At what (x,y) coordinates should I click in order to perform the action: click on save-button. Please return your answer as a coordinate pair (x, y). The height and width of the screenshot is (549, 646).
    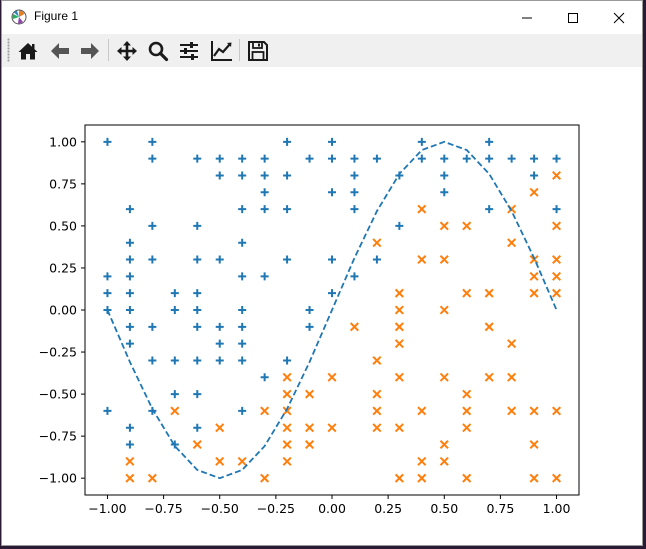
    Looking at the image, I should click on (258, 51).